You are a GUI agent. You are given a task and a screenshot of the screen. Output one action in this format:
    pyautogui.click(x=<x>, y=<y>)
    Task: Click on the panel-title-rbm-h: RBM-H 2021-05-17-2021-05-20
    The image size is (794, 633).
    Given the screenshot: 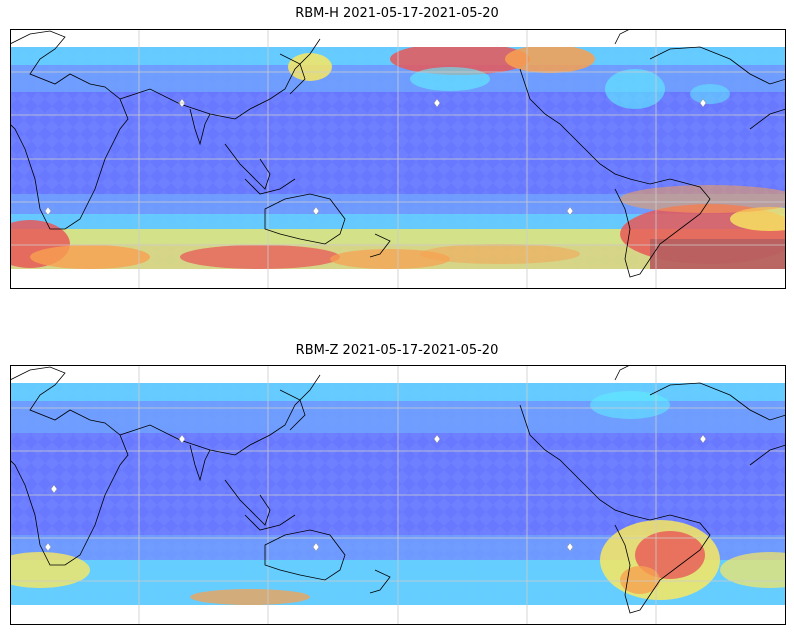 What is the action you would take?
    pyautogui.click(x=397, y=13)
    